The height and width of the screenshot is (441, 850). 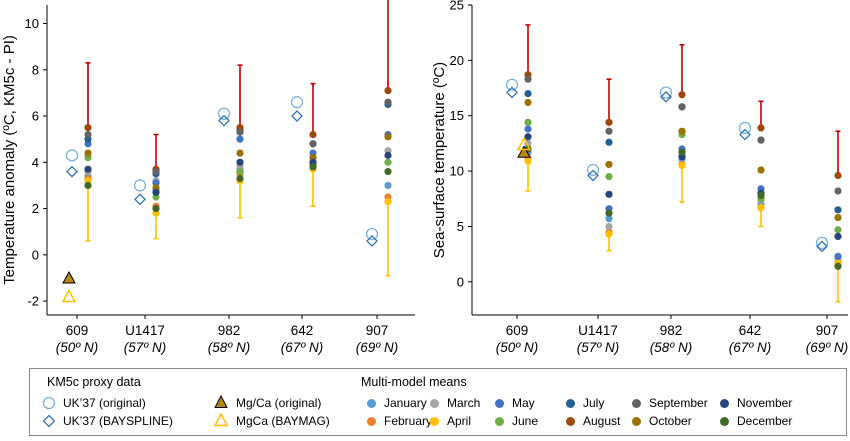 What do you see at coordinates (118, 421) in the screenshot?
I see `legend-uk37-bayspline-label: UK’37 (BAYSPLINE)` at bounding box center [118, 421].